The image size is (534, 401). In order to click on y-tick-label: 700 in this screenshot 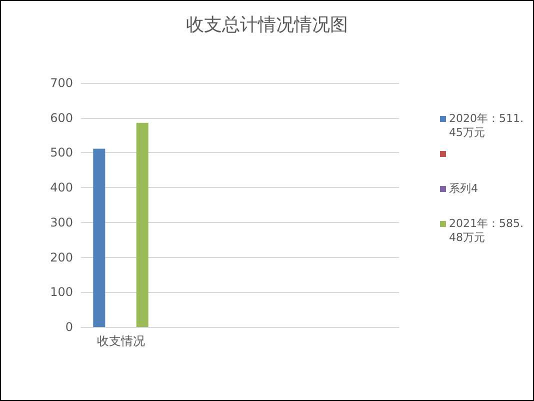, I will do `click(61, 83)`.